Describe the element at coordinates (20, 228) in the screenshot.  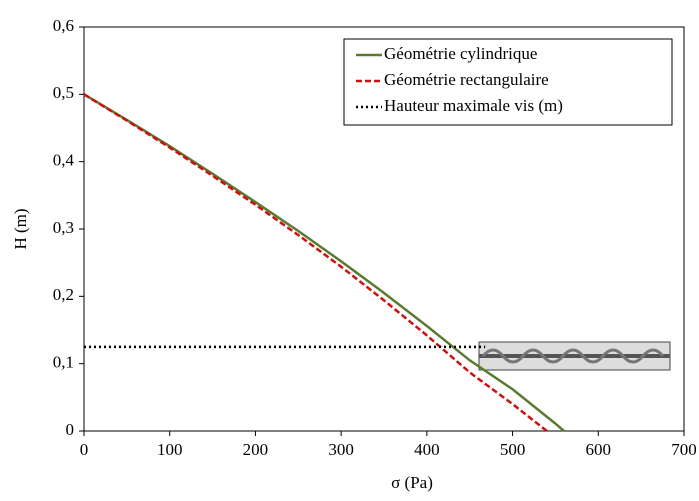
I see `y-axis-label: H (m)` at that location.